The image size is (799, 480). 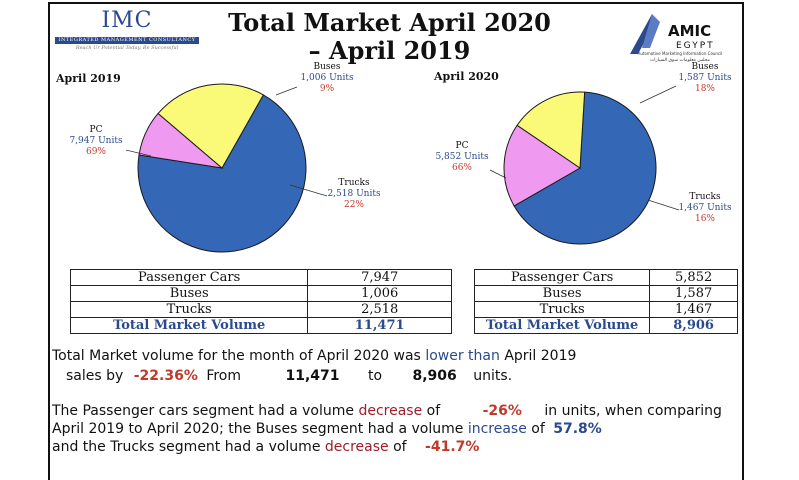 I want to click on pie-chart-title: April 2019, so click(x=88, y=78).